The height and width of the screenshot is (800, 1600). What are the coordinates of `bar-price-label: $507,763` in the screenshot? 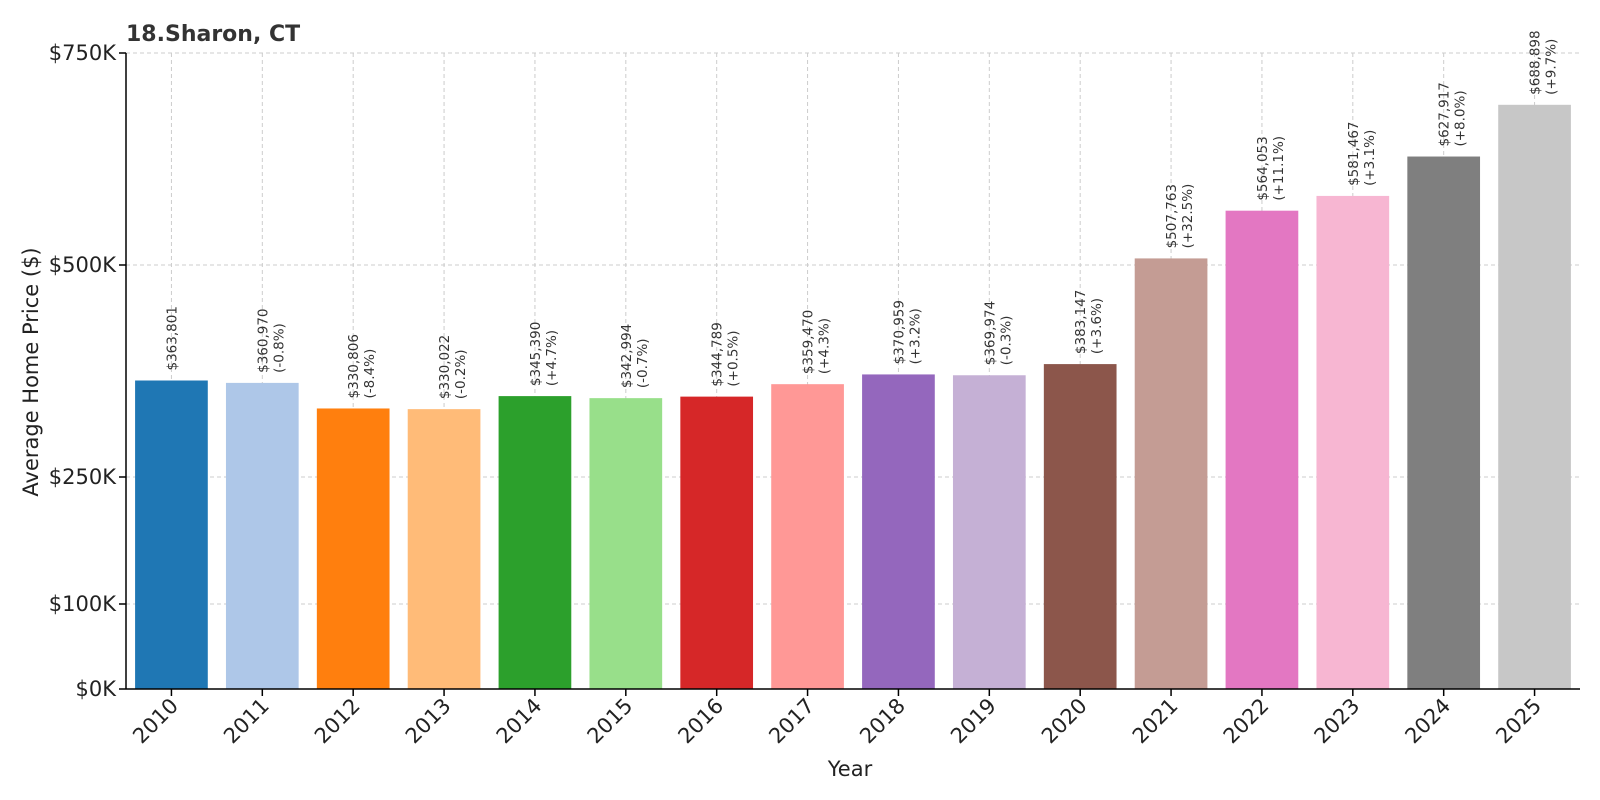 It's located at (1172, 216).